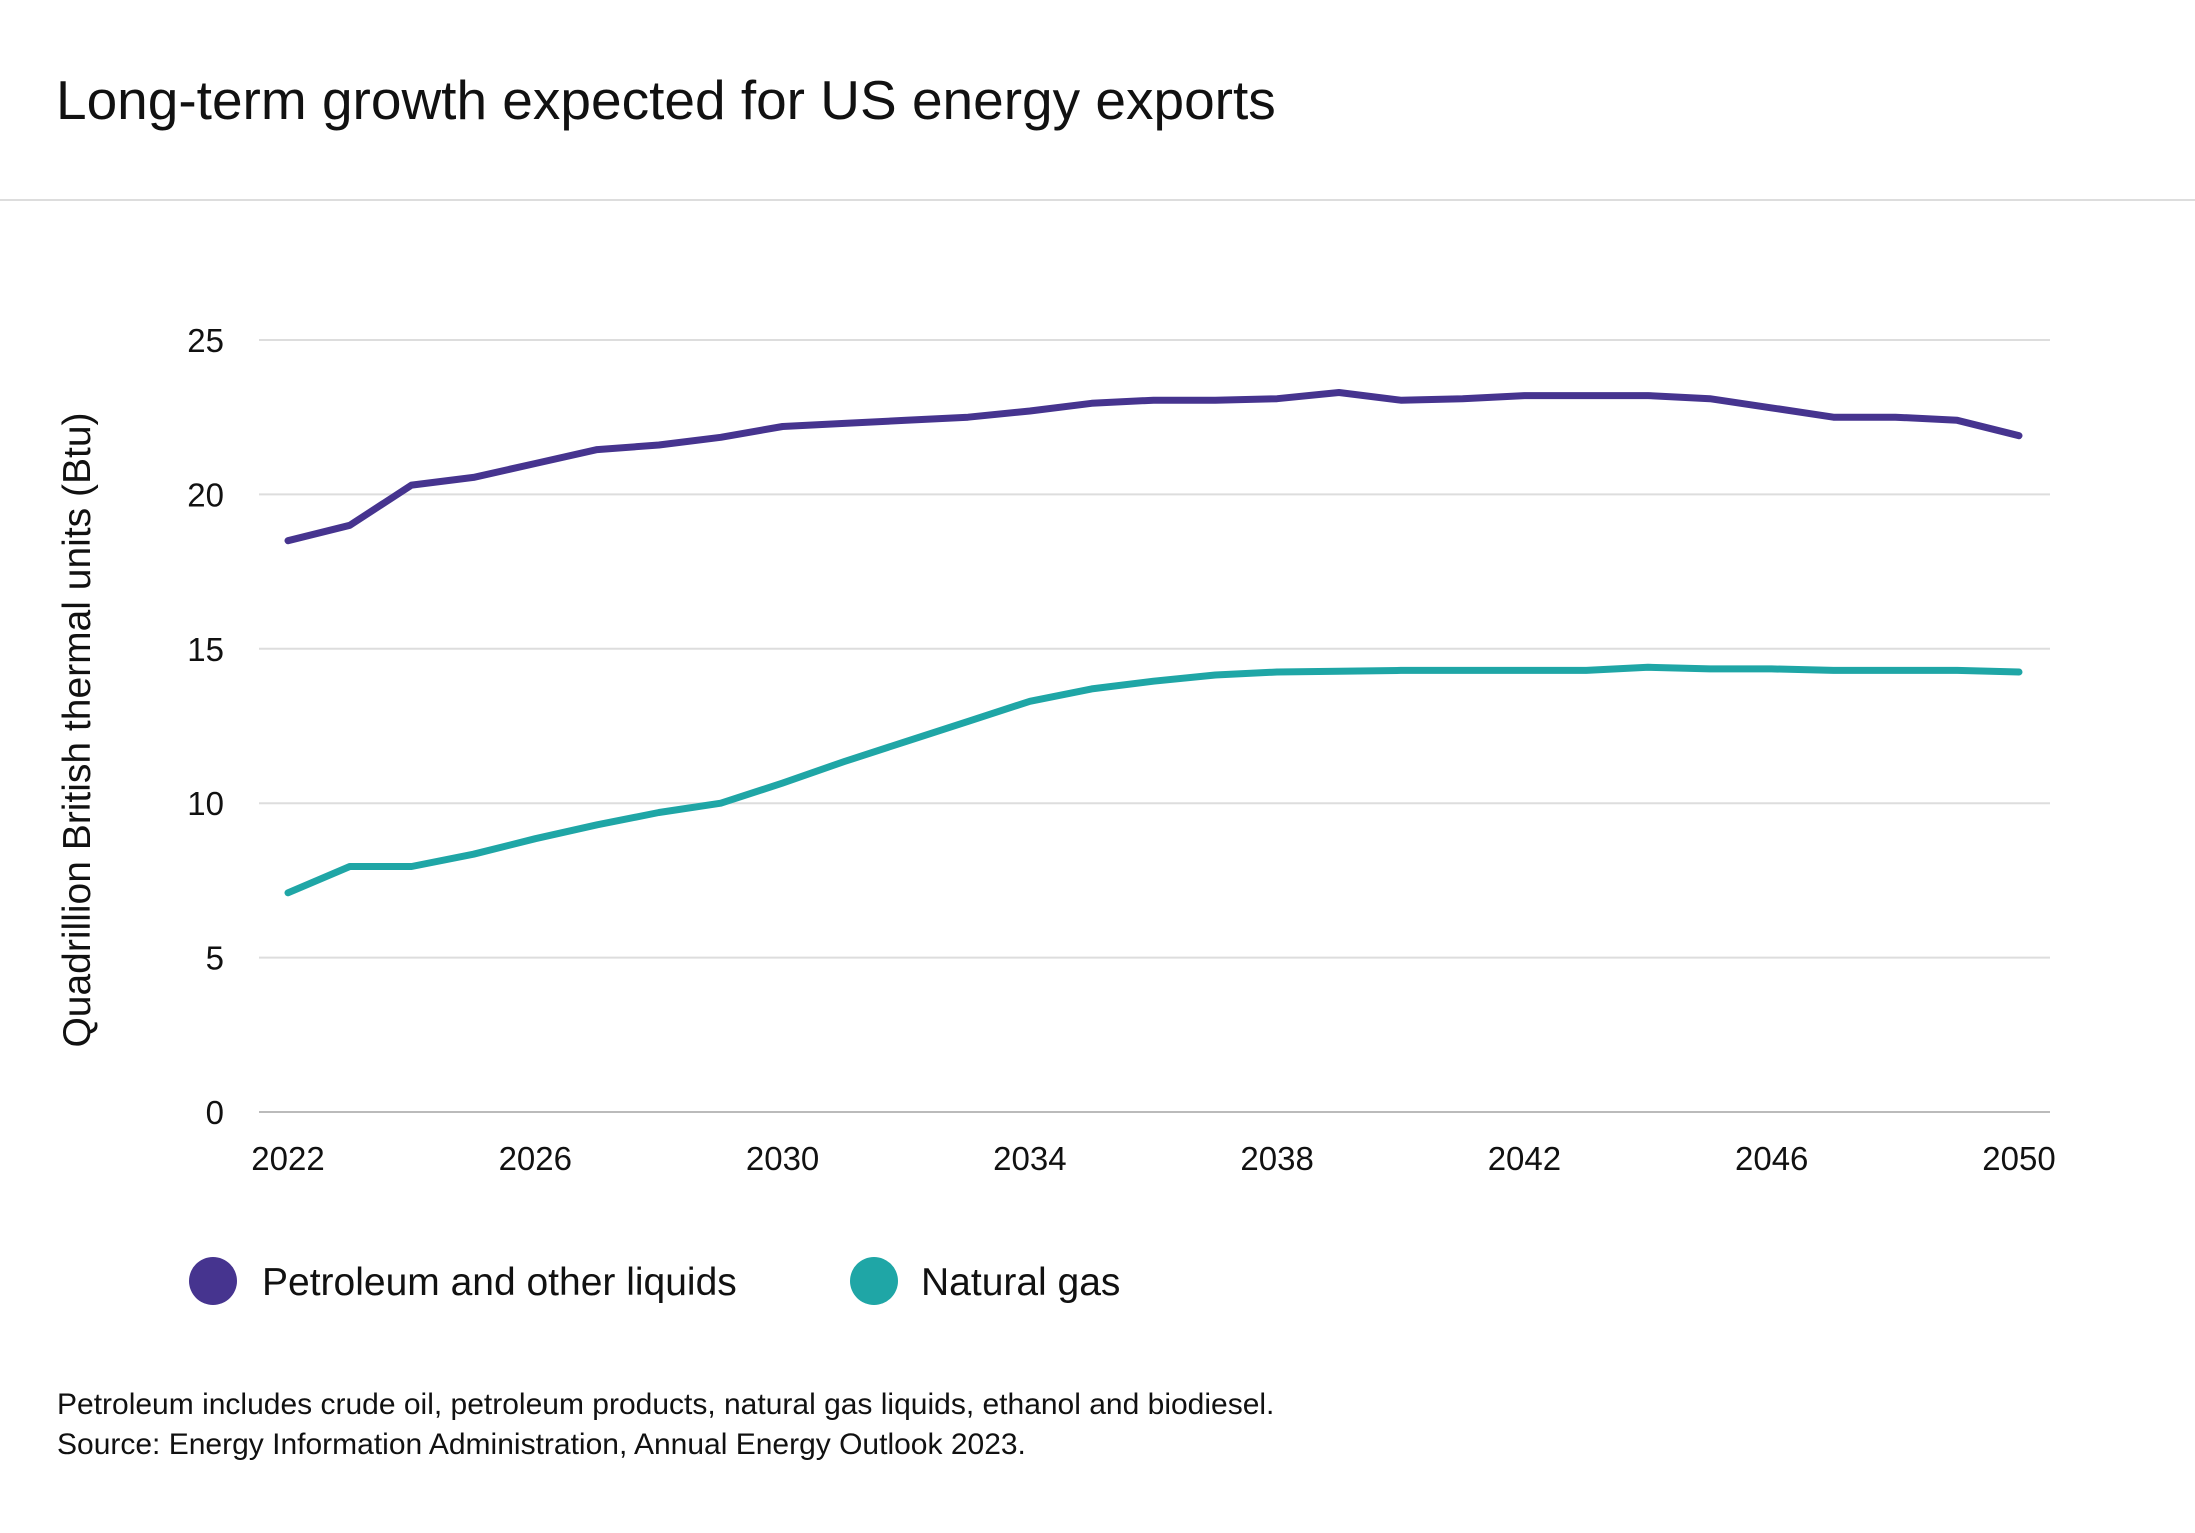  I want to click on y-tick-label: 20, so click(205, 494).